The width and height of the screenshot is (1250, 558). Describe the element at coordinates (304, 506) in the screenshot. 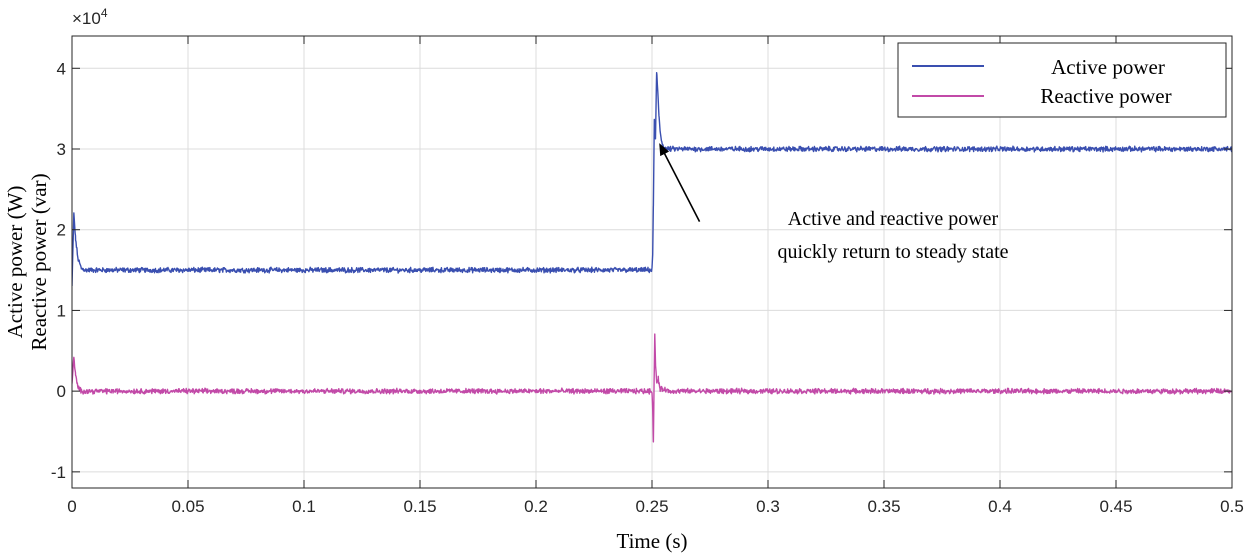

I see `x-tick-label: 0.1` at that location.